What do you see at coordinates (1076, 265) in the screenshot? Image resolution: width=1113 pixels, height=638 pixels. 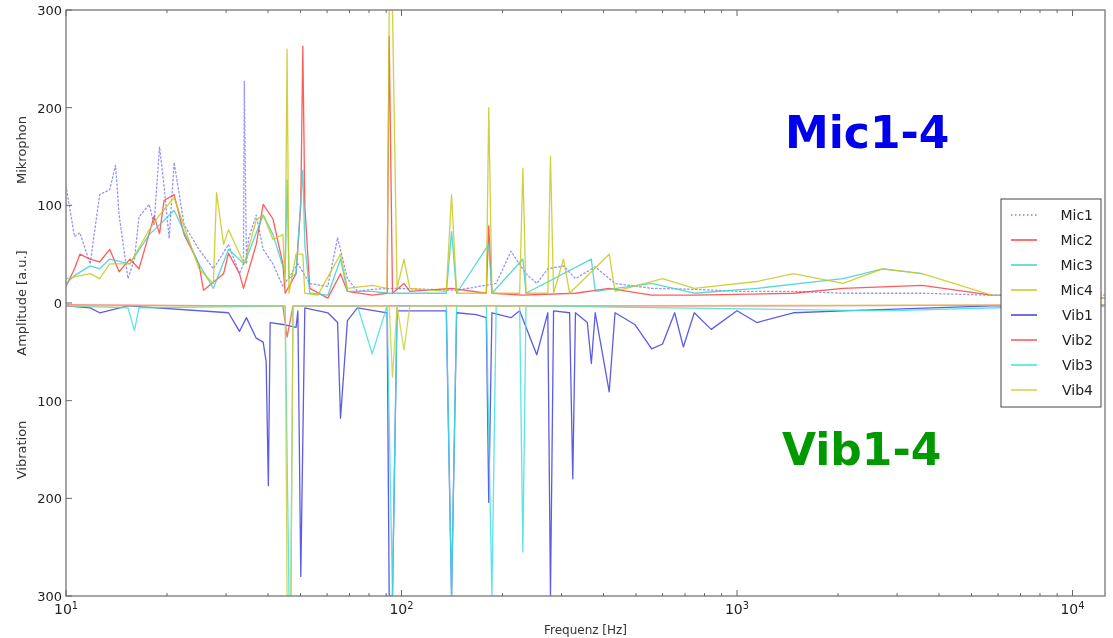 I see `legend-label: Mic3` at bounding box center [1076, 265].